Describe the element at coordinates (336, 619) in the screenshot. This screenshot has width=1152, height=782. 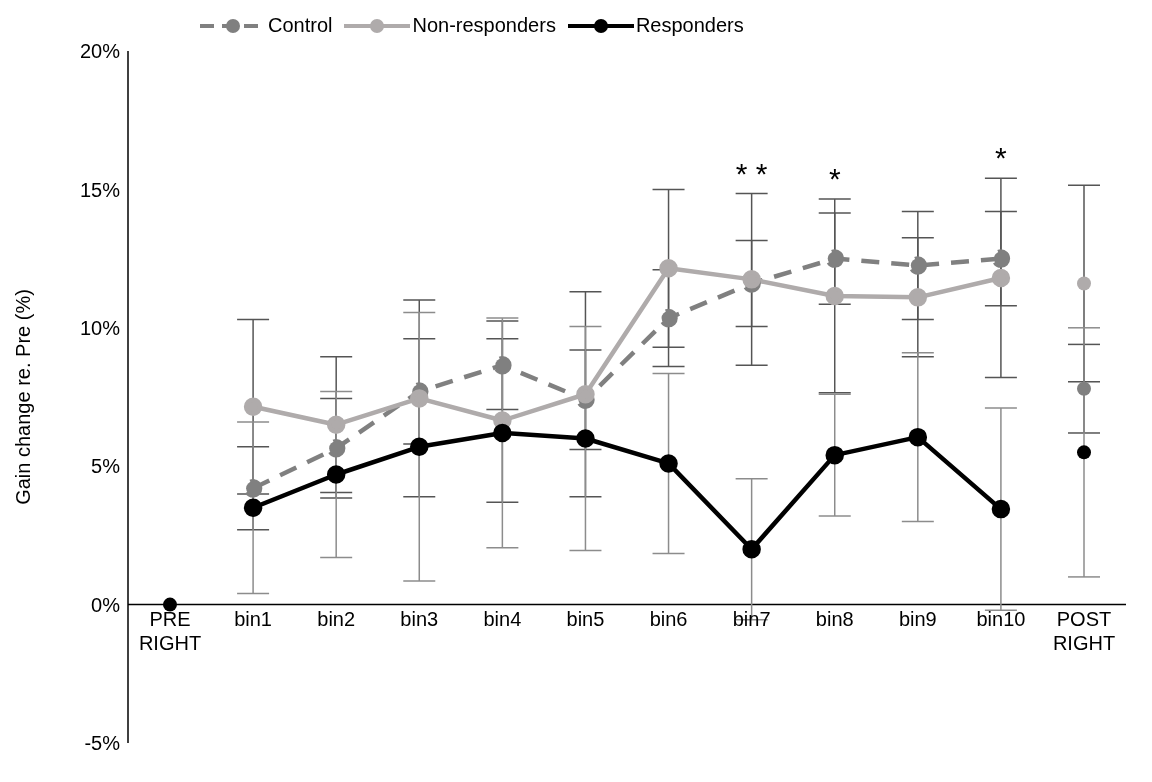
I see `x-tick-label: bin2` at that location.